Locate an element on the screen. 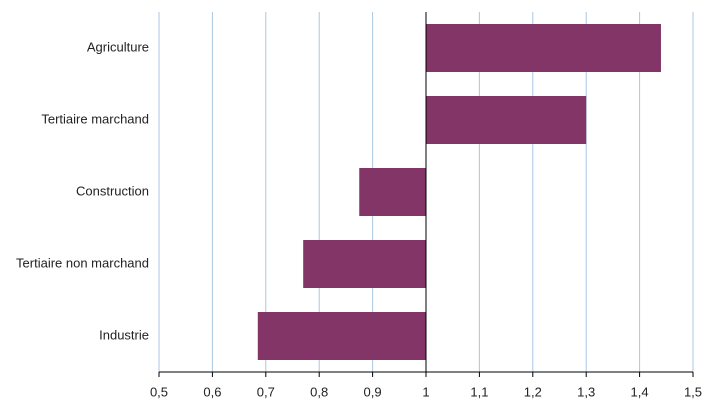  x-tick-label: 1,1 is located at coordinates (479, 391).